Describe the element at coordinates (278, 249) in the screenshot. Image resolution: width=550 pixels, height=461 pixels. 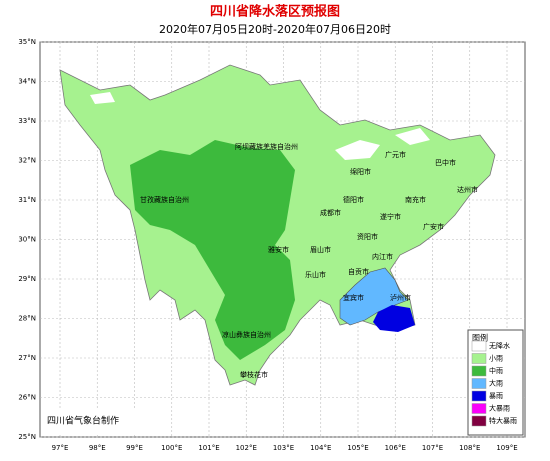
I see `place-label: 雅安市` at that location.